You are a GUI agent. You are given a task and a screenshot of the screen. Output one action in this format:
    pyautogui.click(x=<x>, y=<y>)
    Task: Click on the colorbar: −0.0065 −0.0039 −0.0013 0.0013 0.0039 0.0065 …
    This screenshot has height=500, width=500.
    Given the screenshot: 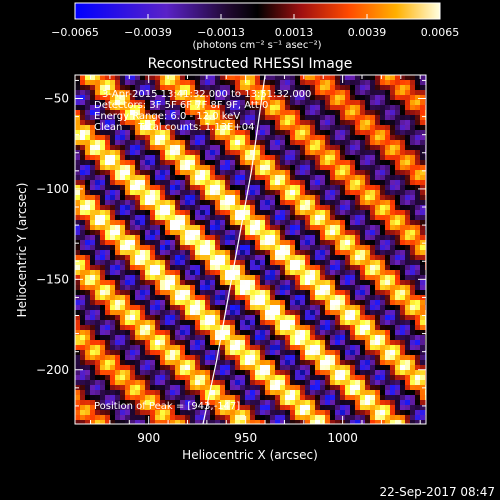 What is the action you would take?
    pyautogui.click(x=255, y=26)
    